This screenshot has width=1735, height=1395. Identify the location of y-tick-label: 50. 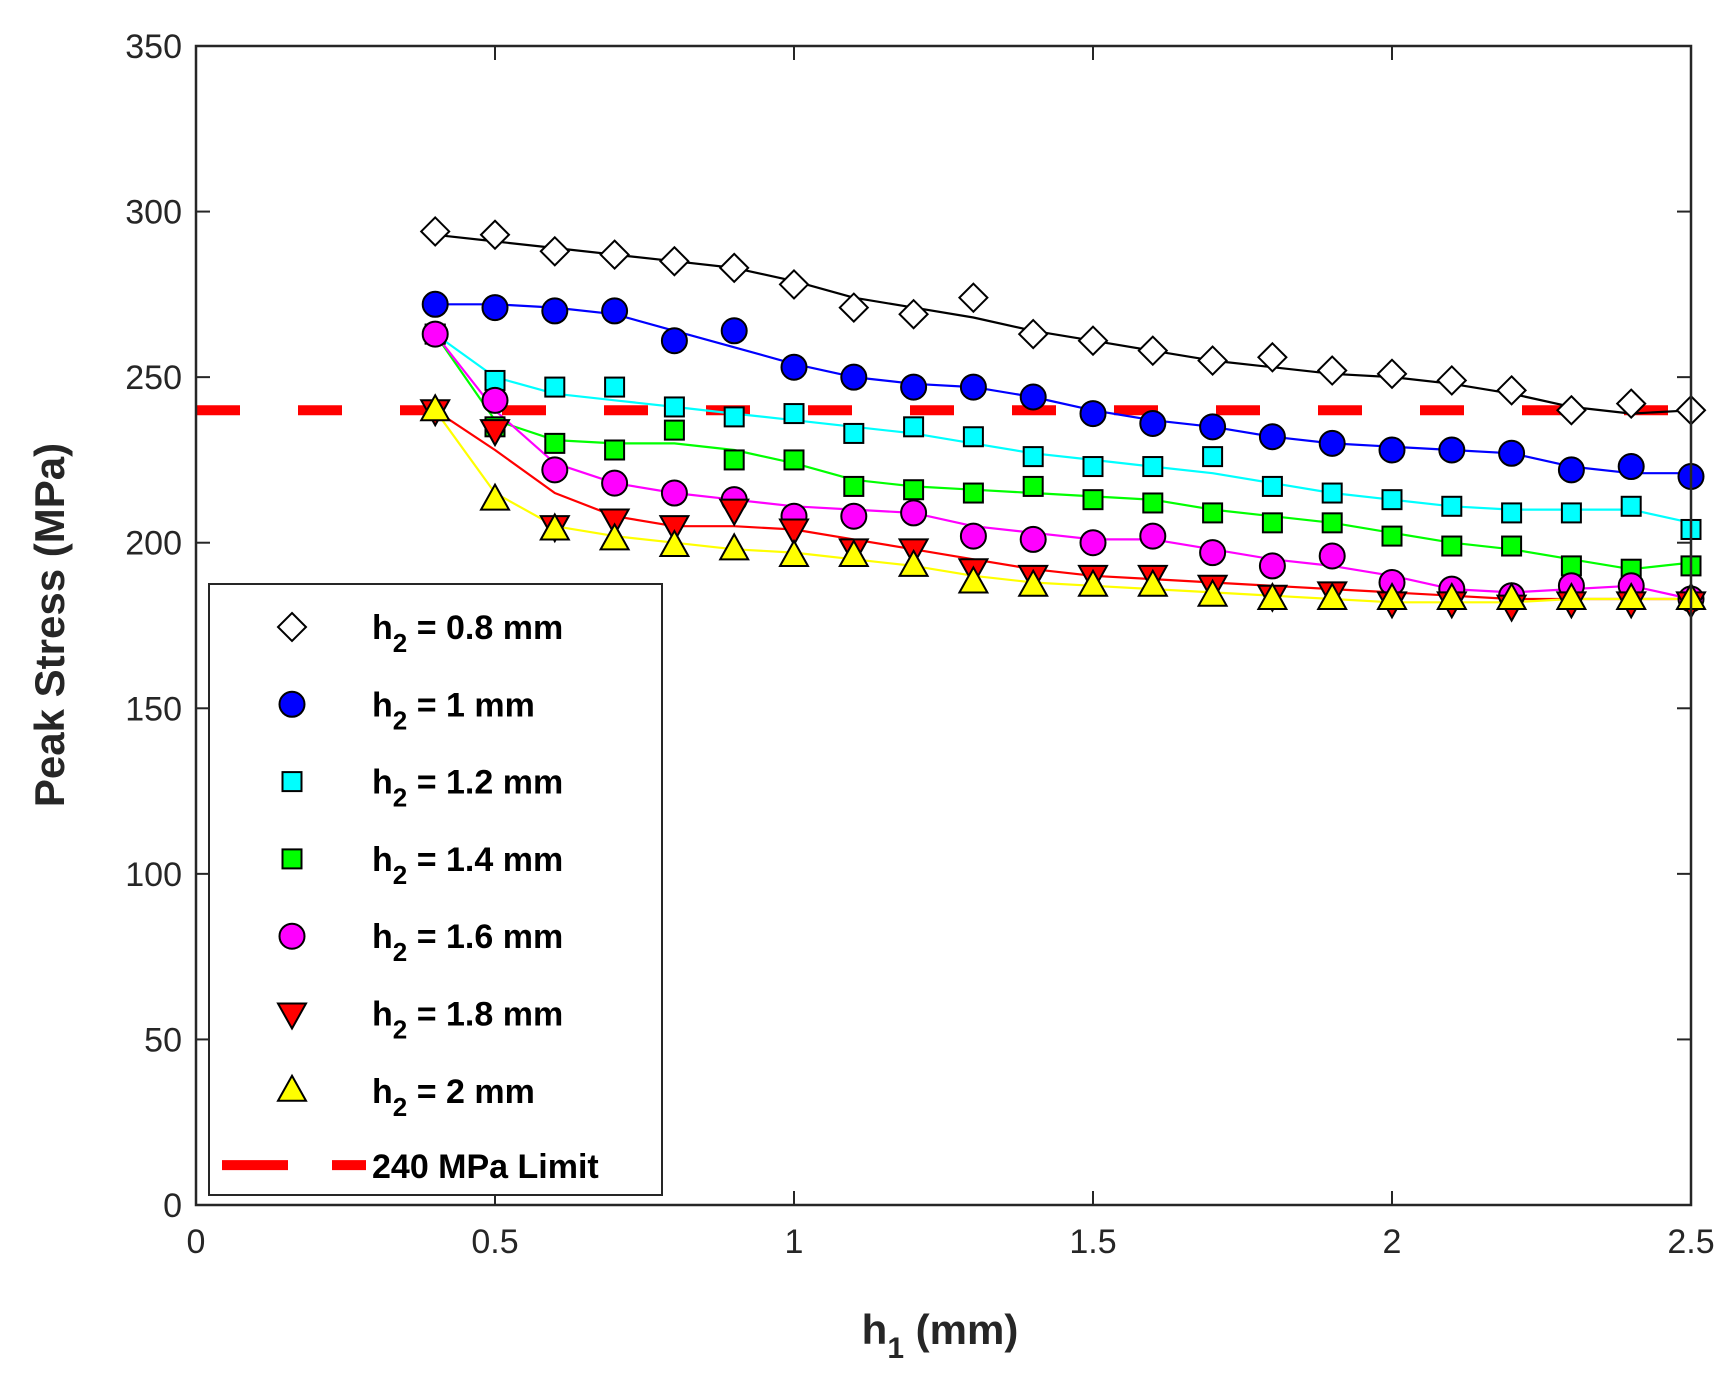
(163, 1040).